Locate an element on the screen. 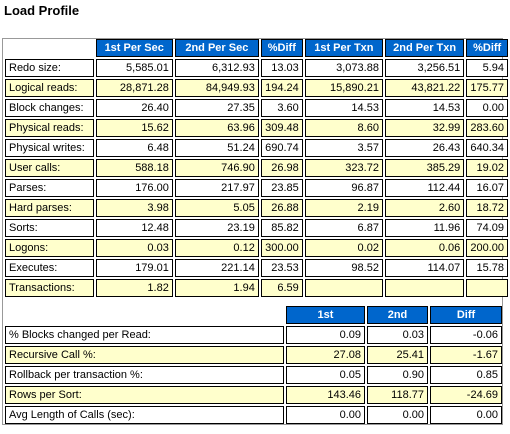  value-cell: 200.00 is located at coordinates (487, 248).